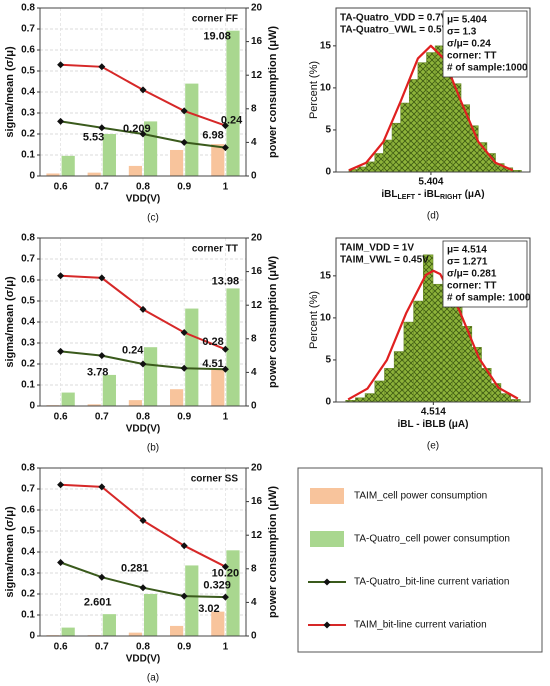  Describe the element at coordinates (432, 539) in the screenshot. I see `legend-label: TA-Quatro_cell power consumption` at that location.